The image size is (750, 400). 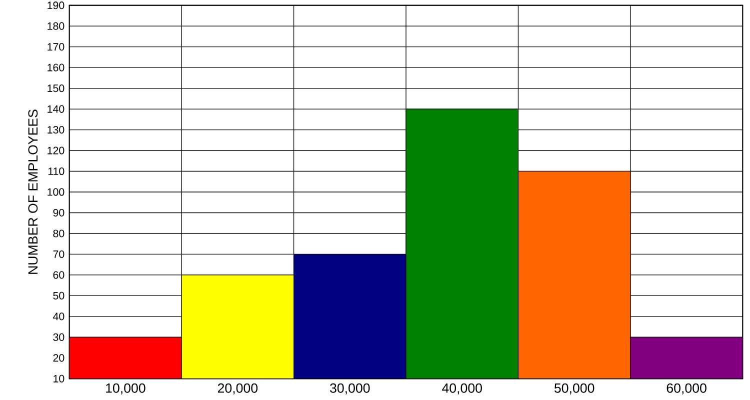 What do you see at coordinates (33, 192) in the screenshot?
I see `y-axis-title: NUMBER OF EMPLOYEES` at bounding box center [33, 192].